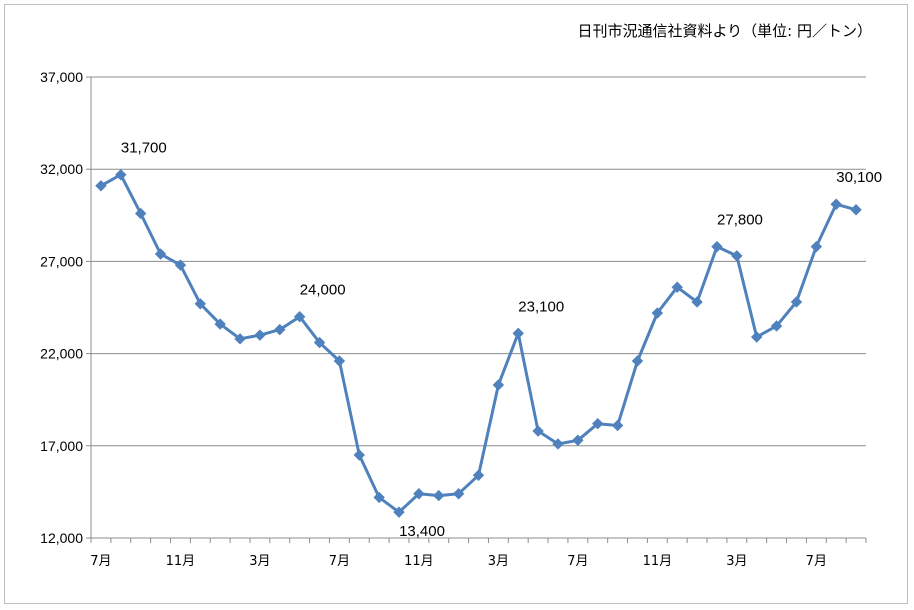  Describe the element at coordinates (144, 148) in the screenshot. I see `data-label: 31,700` at that location.